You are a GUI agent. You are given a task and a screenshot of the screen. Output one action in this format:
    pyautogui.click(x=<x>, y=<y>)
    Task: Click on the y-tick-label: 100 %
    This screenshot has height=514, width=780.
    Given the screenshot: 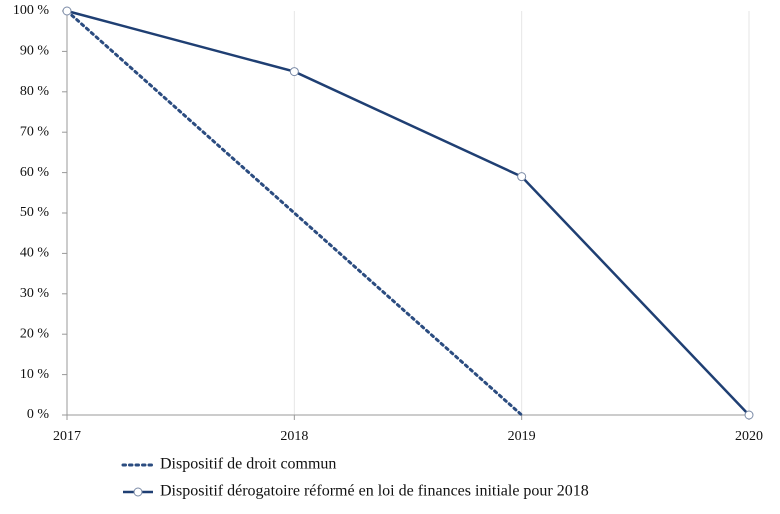 What is the action you would take?
    pyautogui.click(x=31, y=10)
    